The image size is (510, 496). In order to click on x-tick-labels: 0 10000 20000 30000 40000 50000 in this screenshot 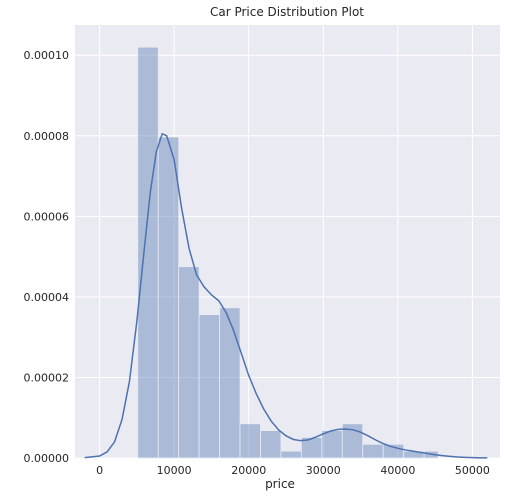, I will do `click(293, 470)`.